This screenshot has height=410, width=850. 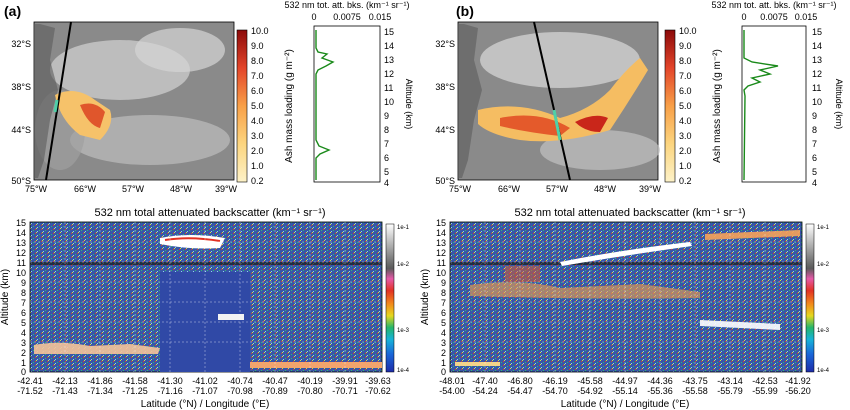 I want to click on panel-a-curtain-yticks: 15 14 13 12 11 10 9 8 7 6 5 4 3 2 1 0, so click(x=21, y=297).